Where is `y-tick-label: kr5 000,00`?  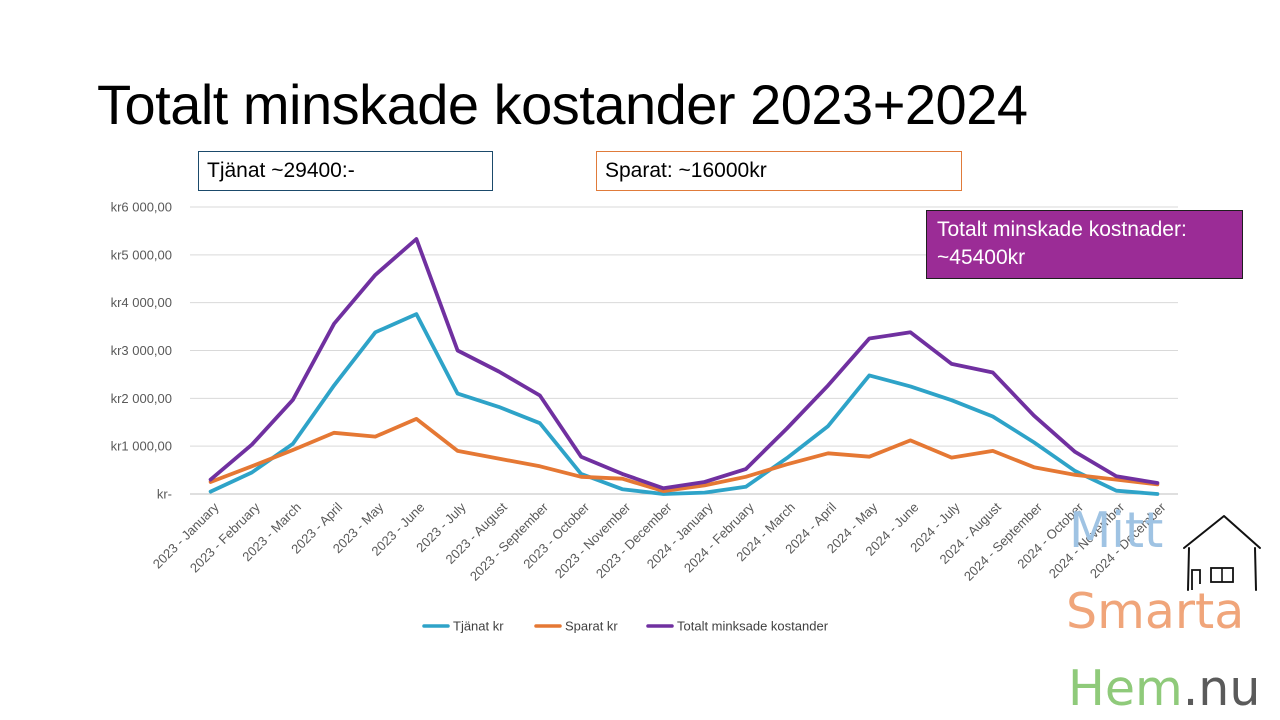 y-tick-label: kr5 000,00 is located at coordinates (141, 254).